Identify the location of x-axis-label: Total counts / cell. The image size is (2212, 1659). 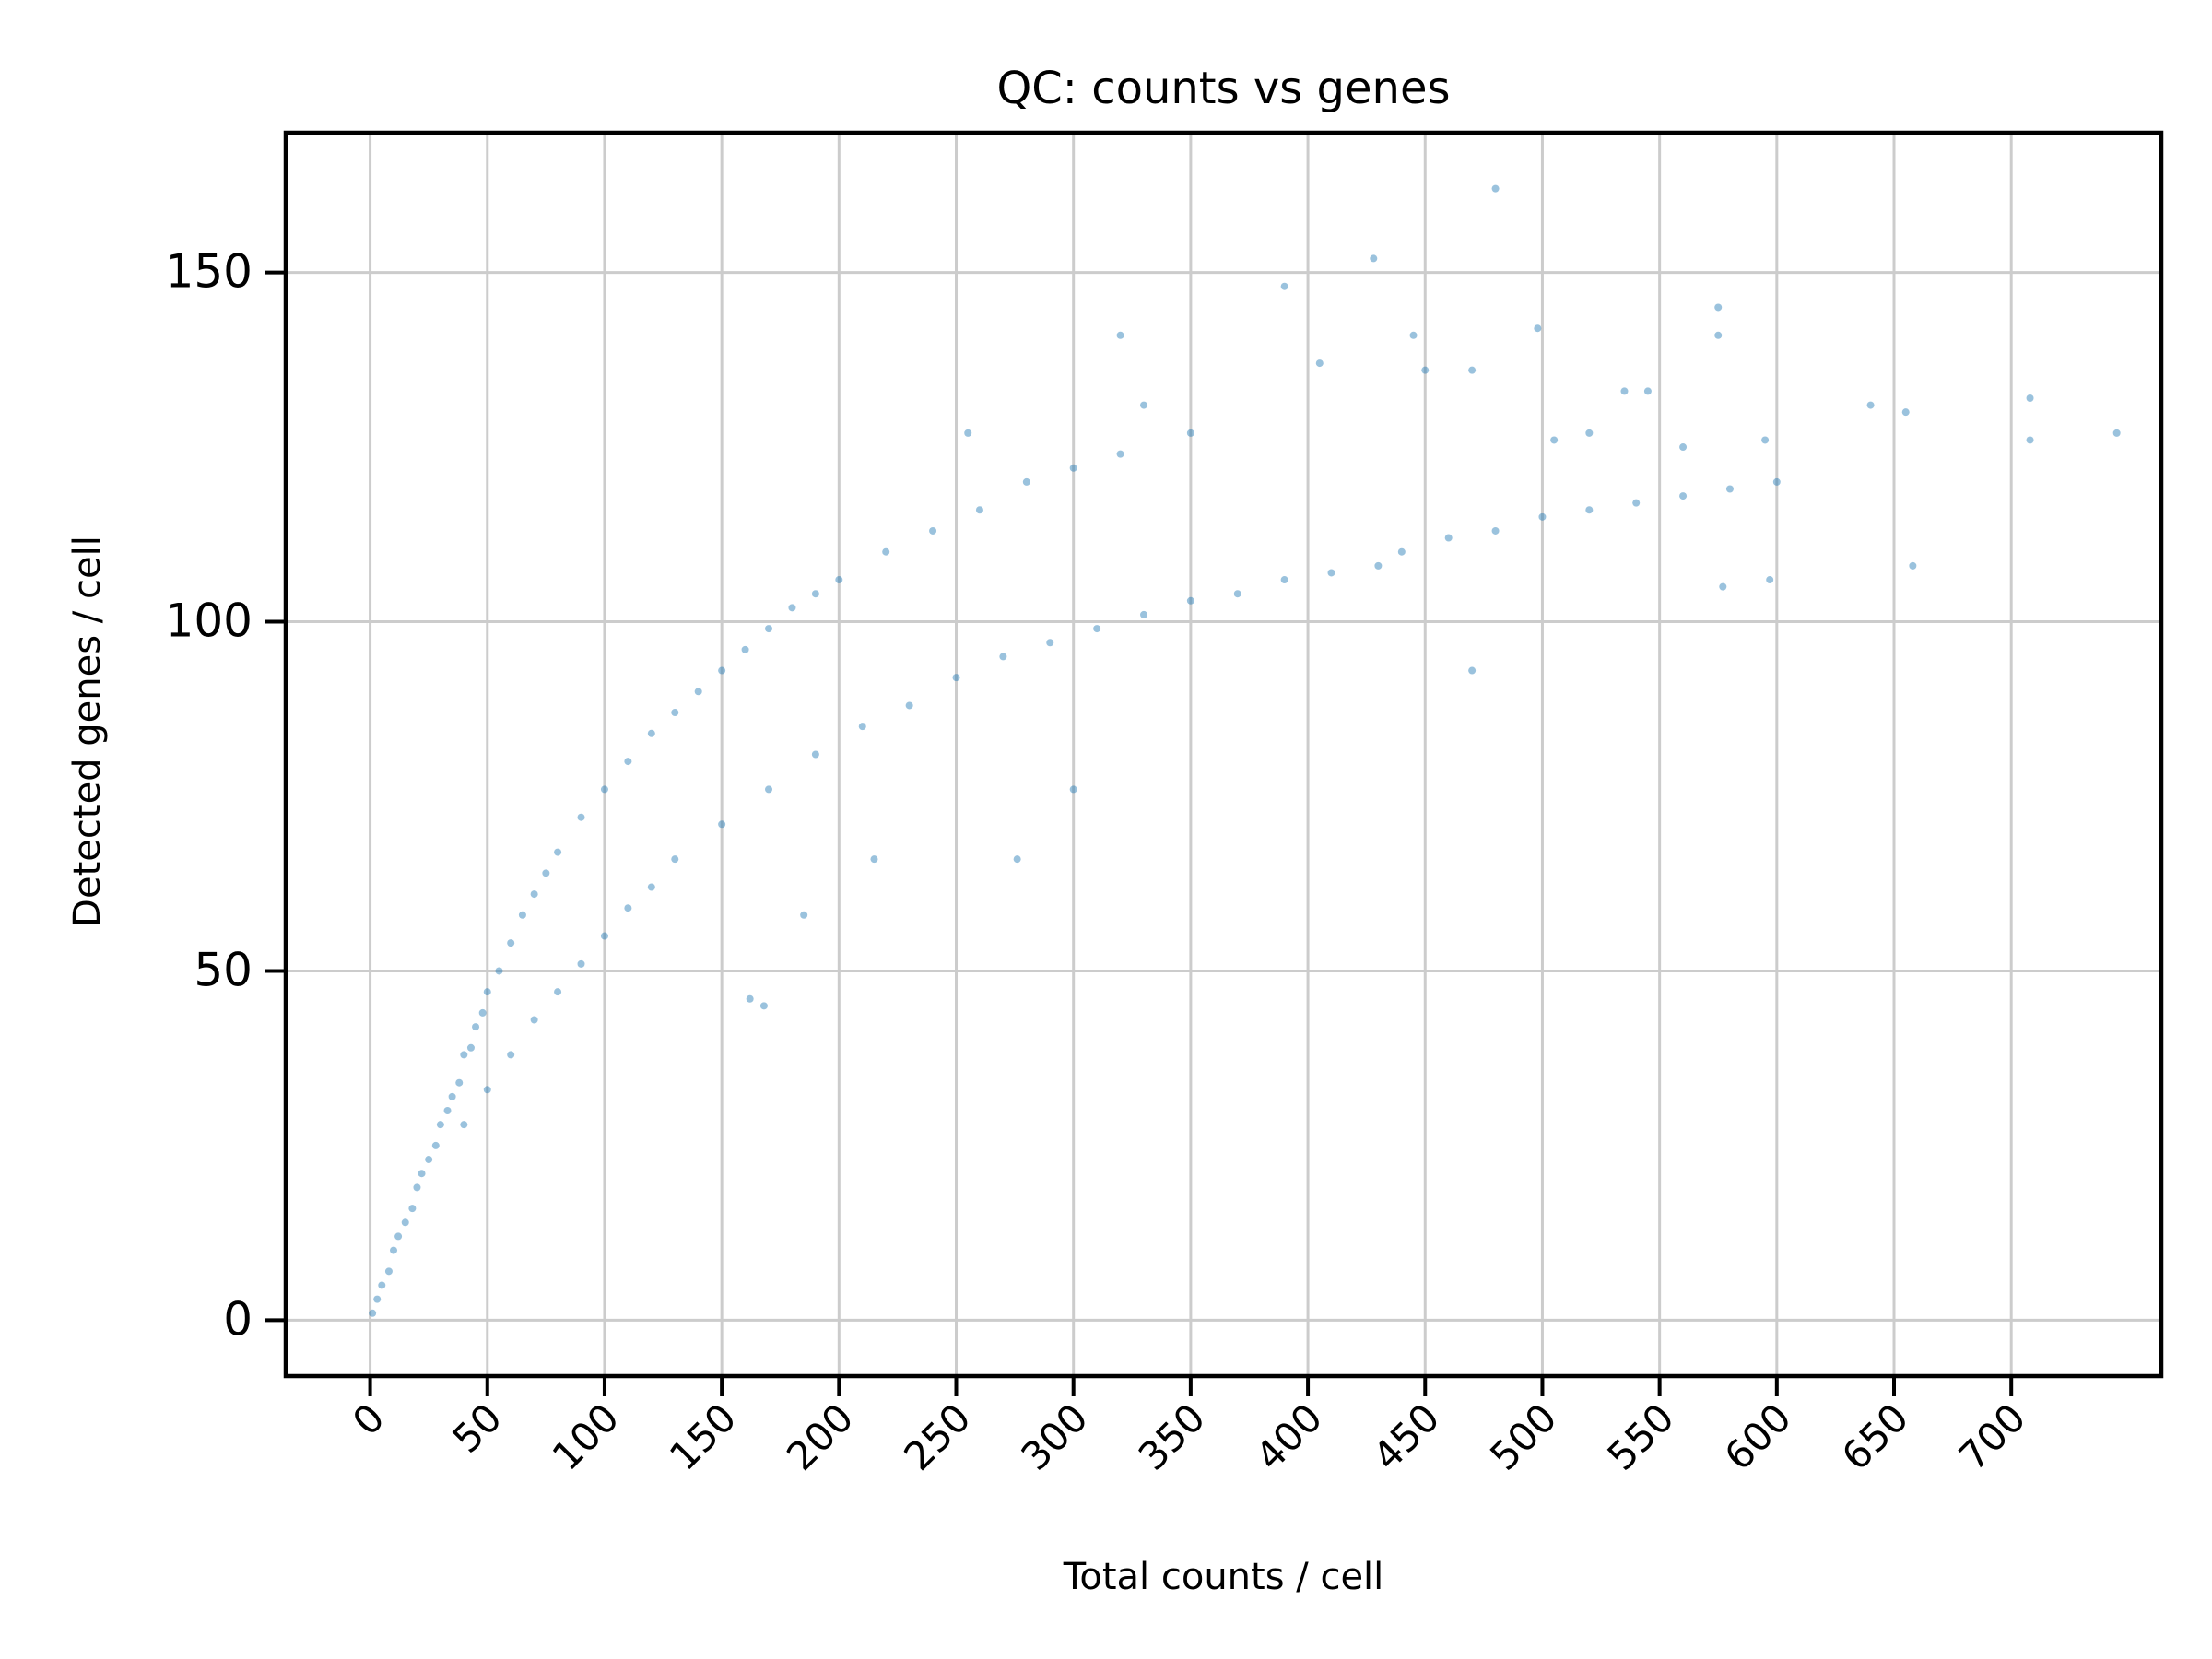
(1223, 1577).